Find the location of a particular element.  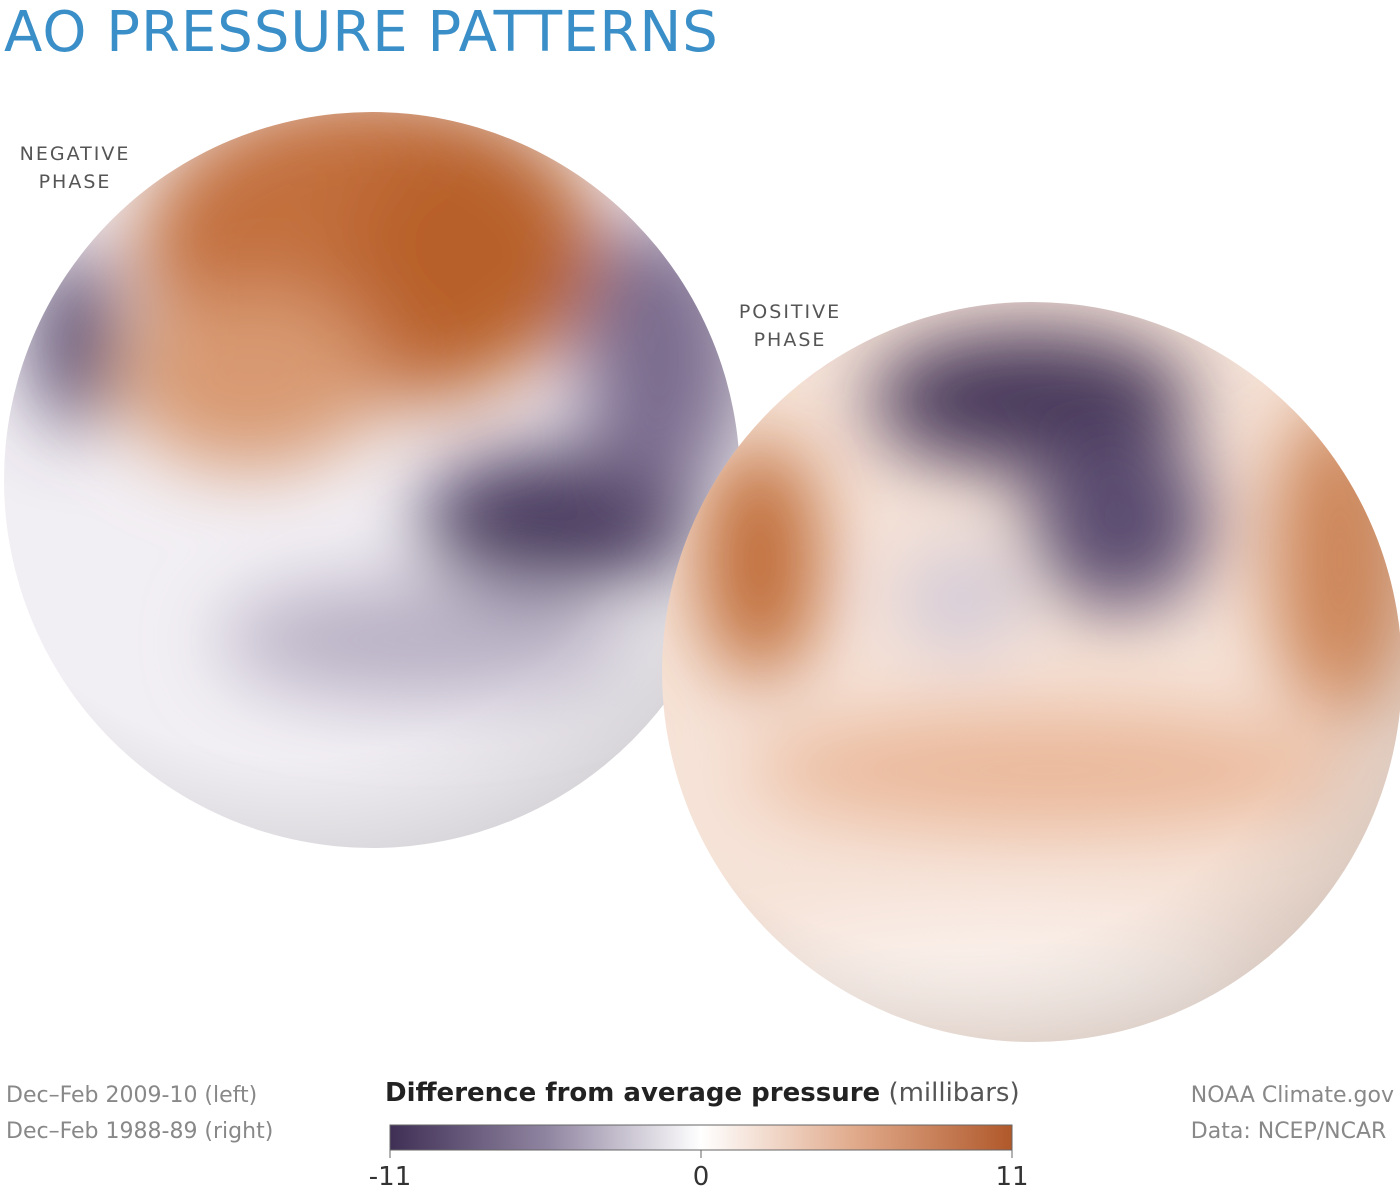

colorbar-title-text: Difference from average pressure is located at coordinates (633, 1093).